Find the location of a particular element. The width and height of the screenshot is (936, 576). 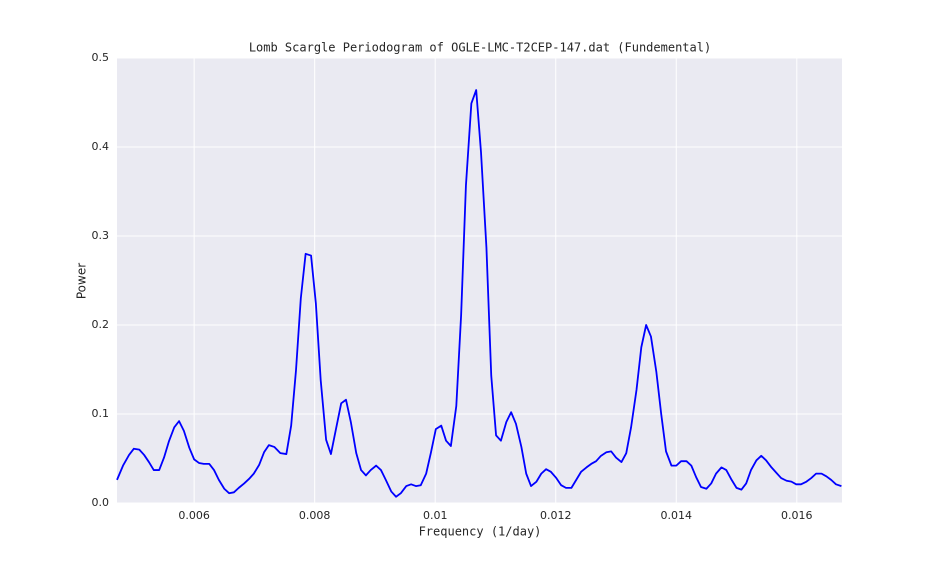

y-tick-label: 0.5 is located at coordinates (101, 57).